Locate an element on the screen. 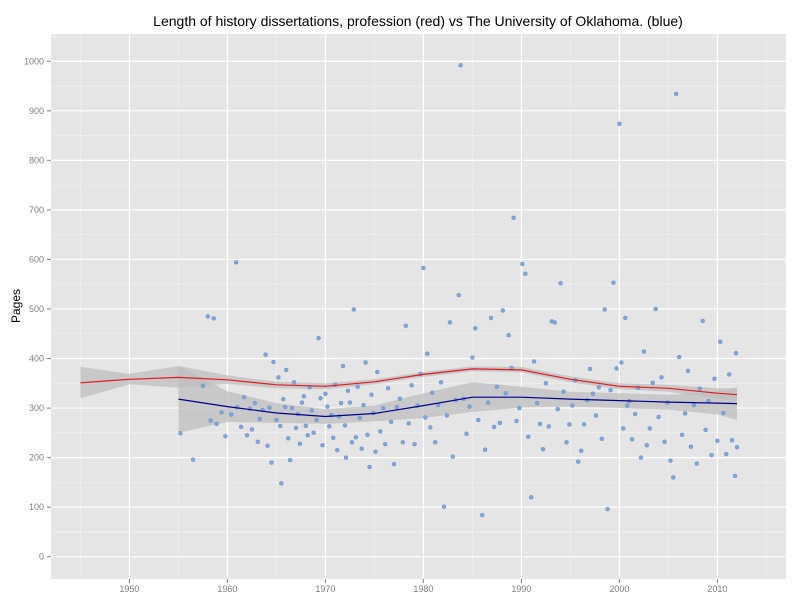 The height and width of the screenshot is (600, 800). y-axis-label: Pages is located at coordinates (16, 306).